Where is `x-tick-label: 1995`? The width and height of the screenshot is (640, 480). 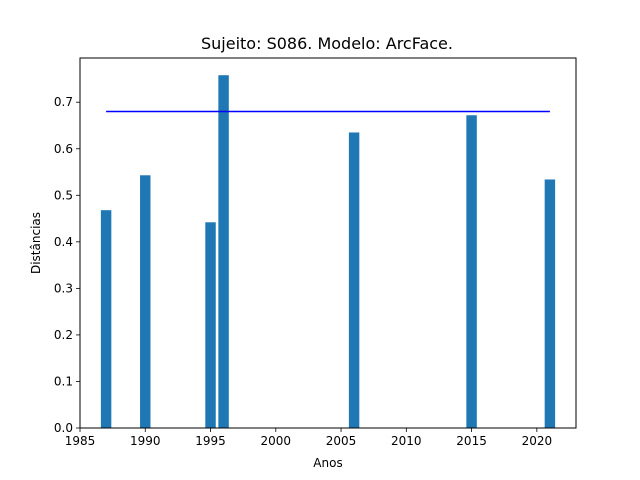 x-tick-label: 1995 is located at coordinates (210, 441).